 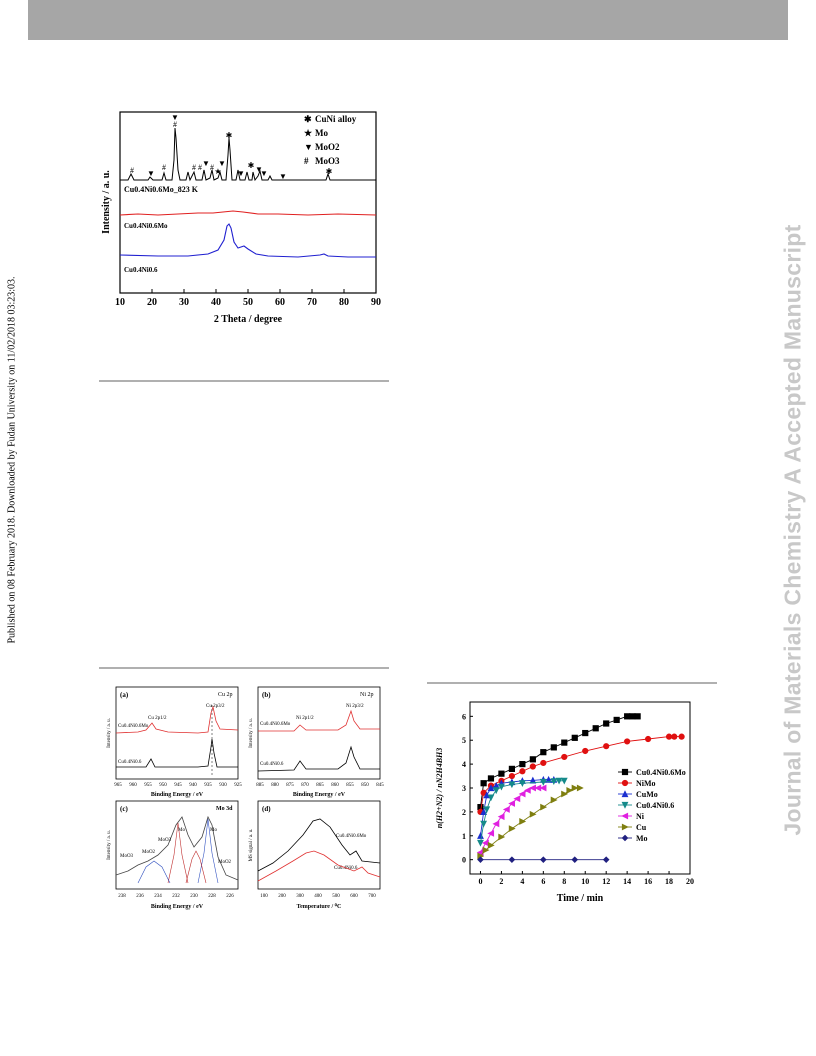 What do you see at coordinates (632, 827) in the screenshot?
I see `legend-entry: Cu` at bounding box center [632, 827].